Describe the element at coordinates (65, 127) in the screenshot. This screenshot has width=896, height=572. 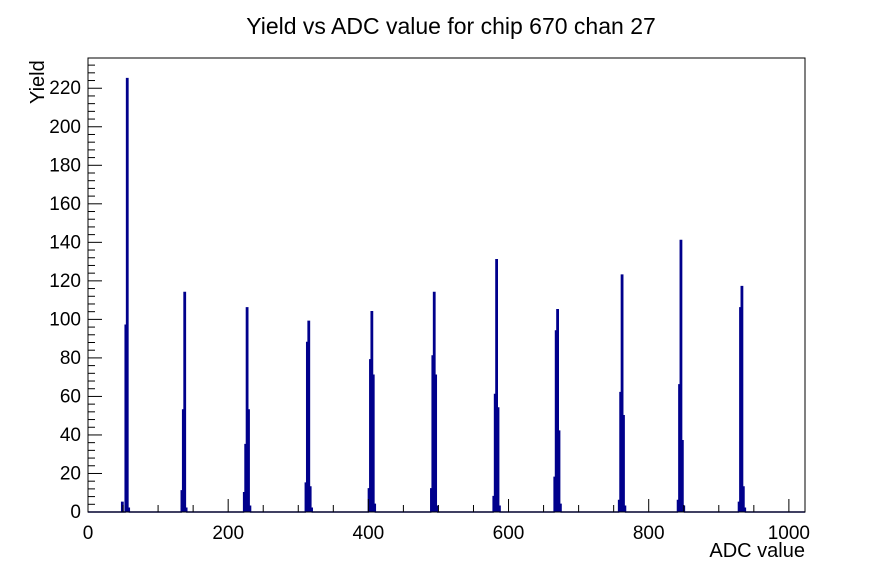
I see `y-tick-label: 200` at that location.